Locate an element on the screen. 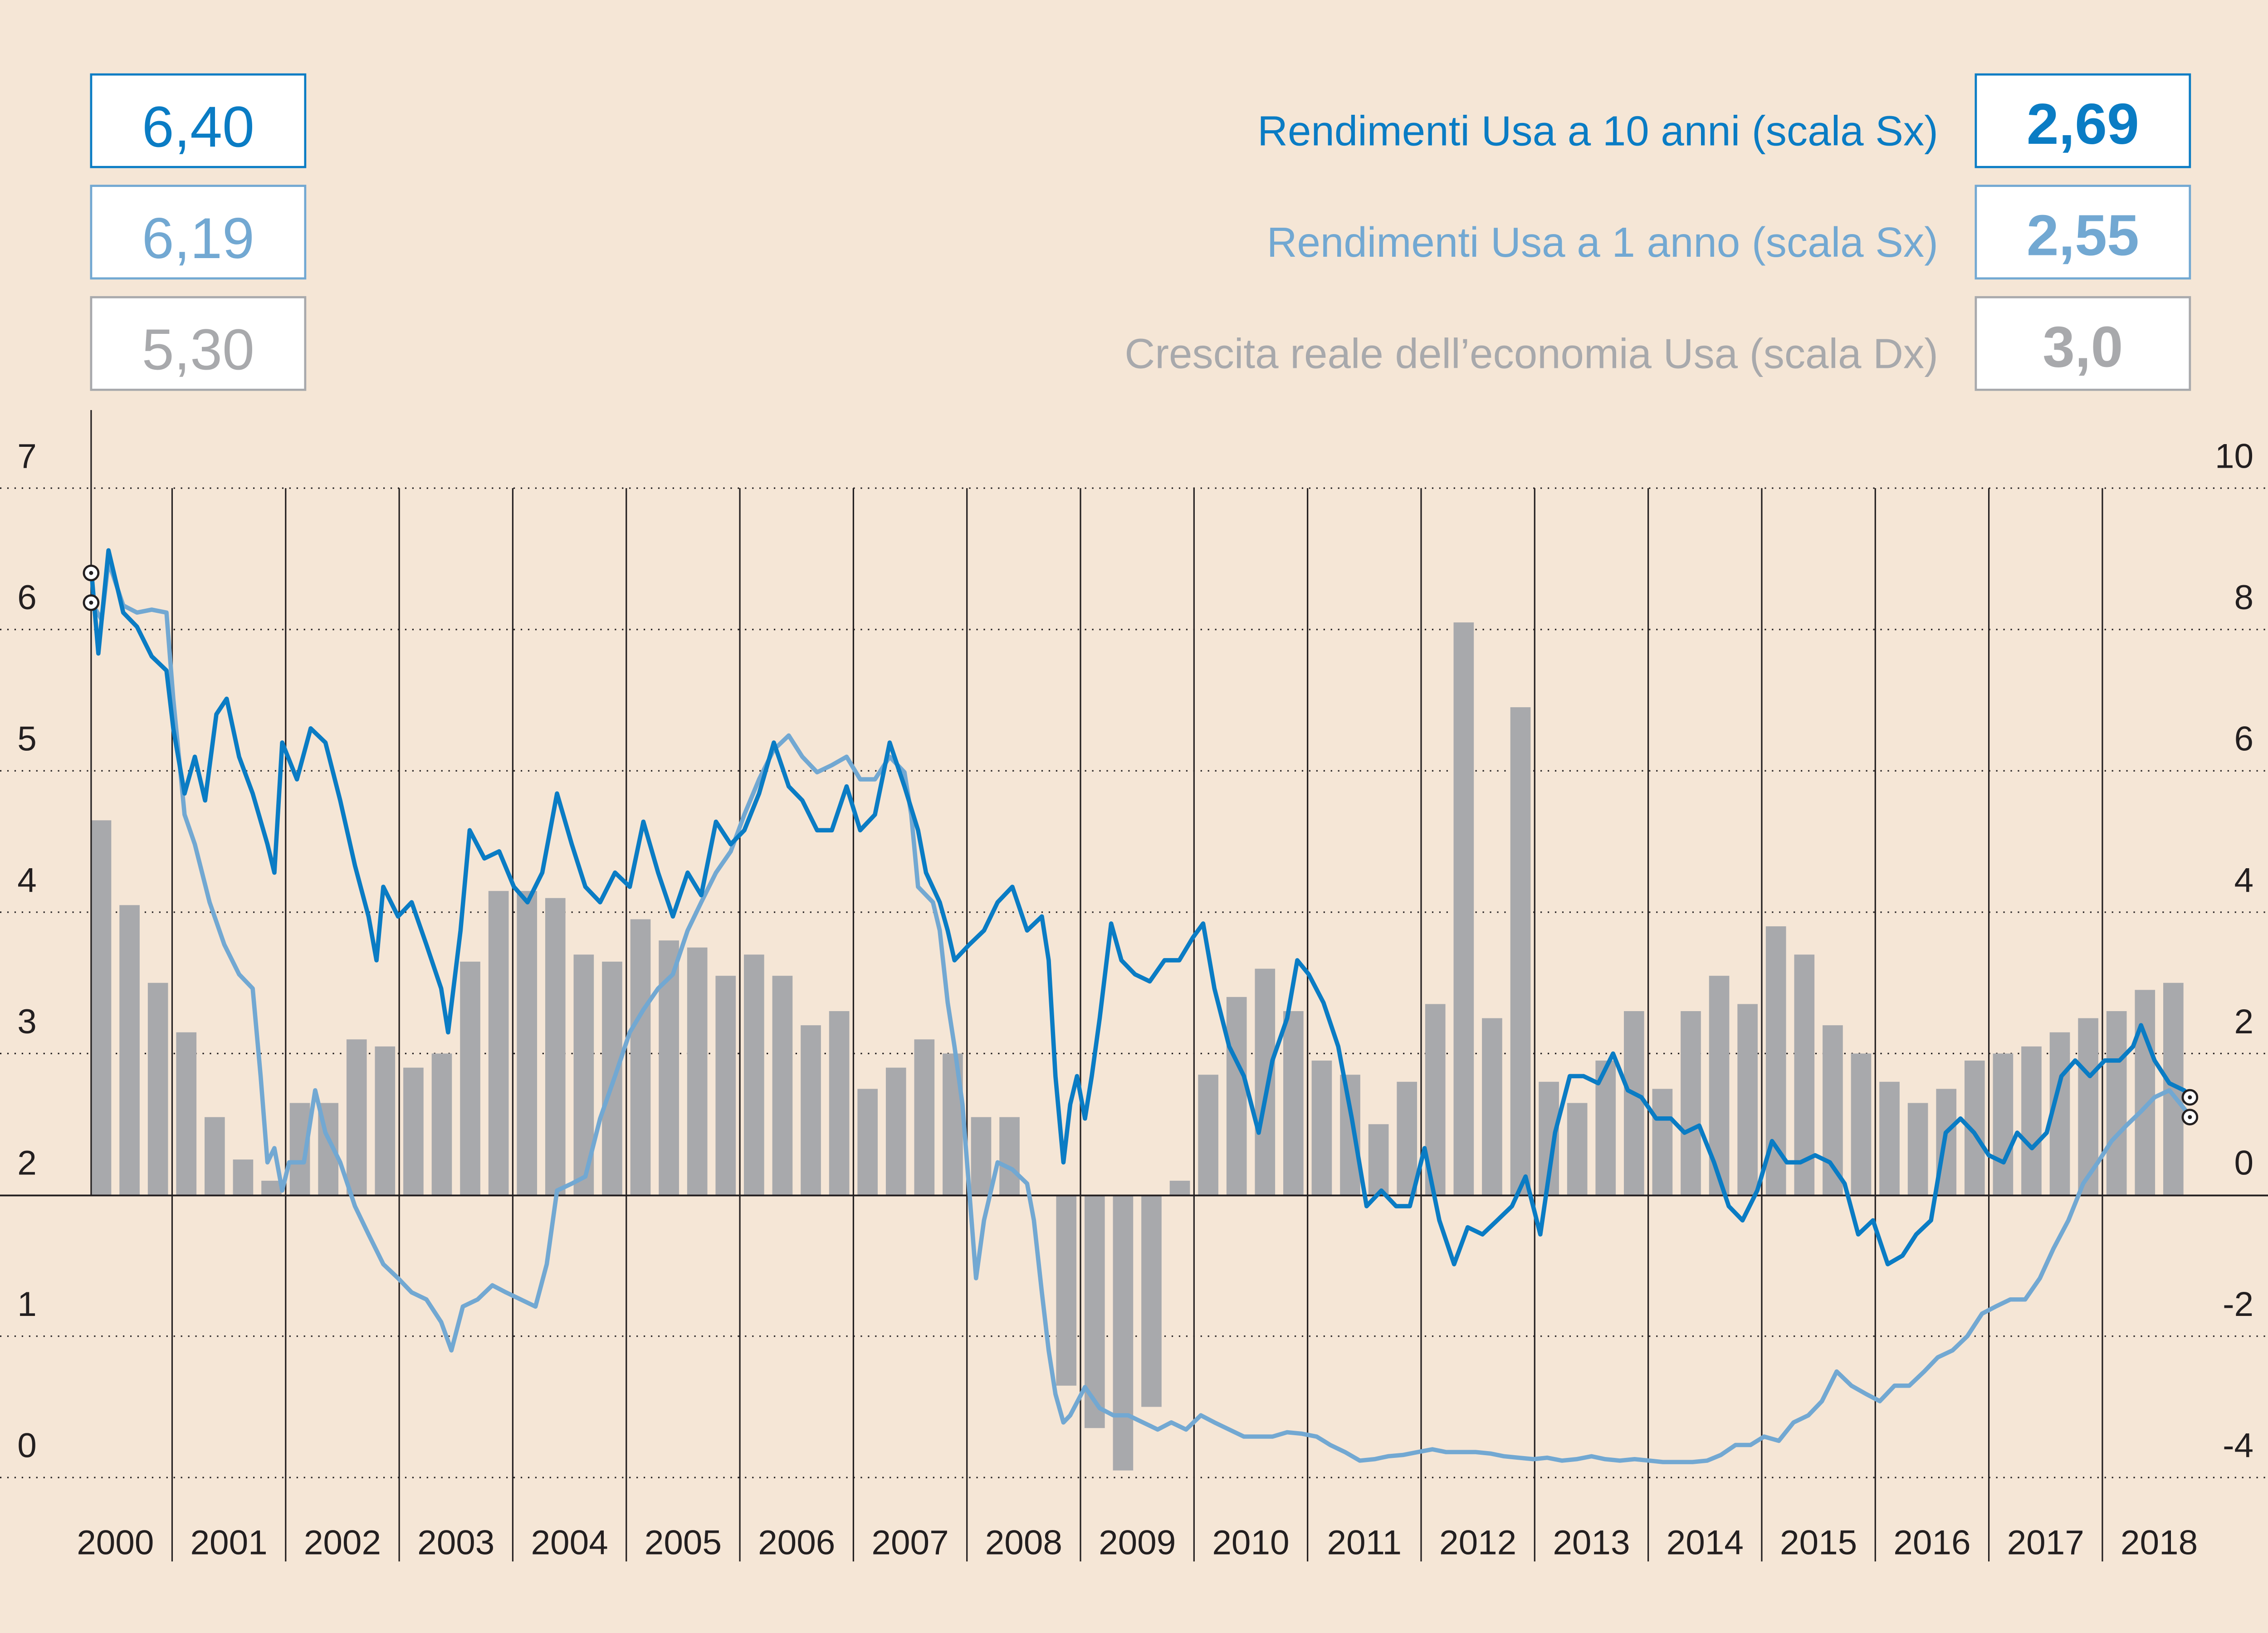 The image size is (2268, 1633). x-axis-tick-label: 2004 is located at coordinates (570, 1542).